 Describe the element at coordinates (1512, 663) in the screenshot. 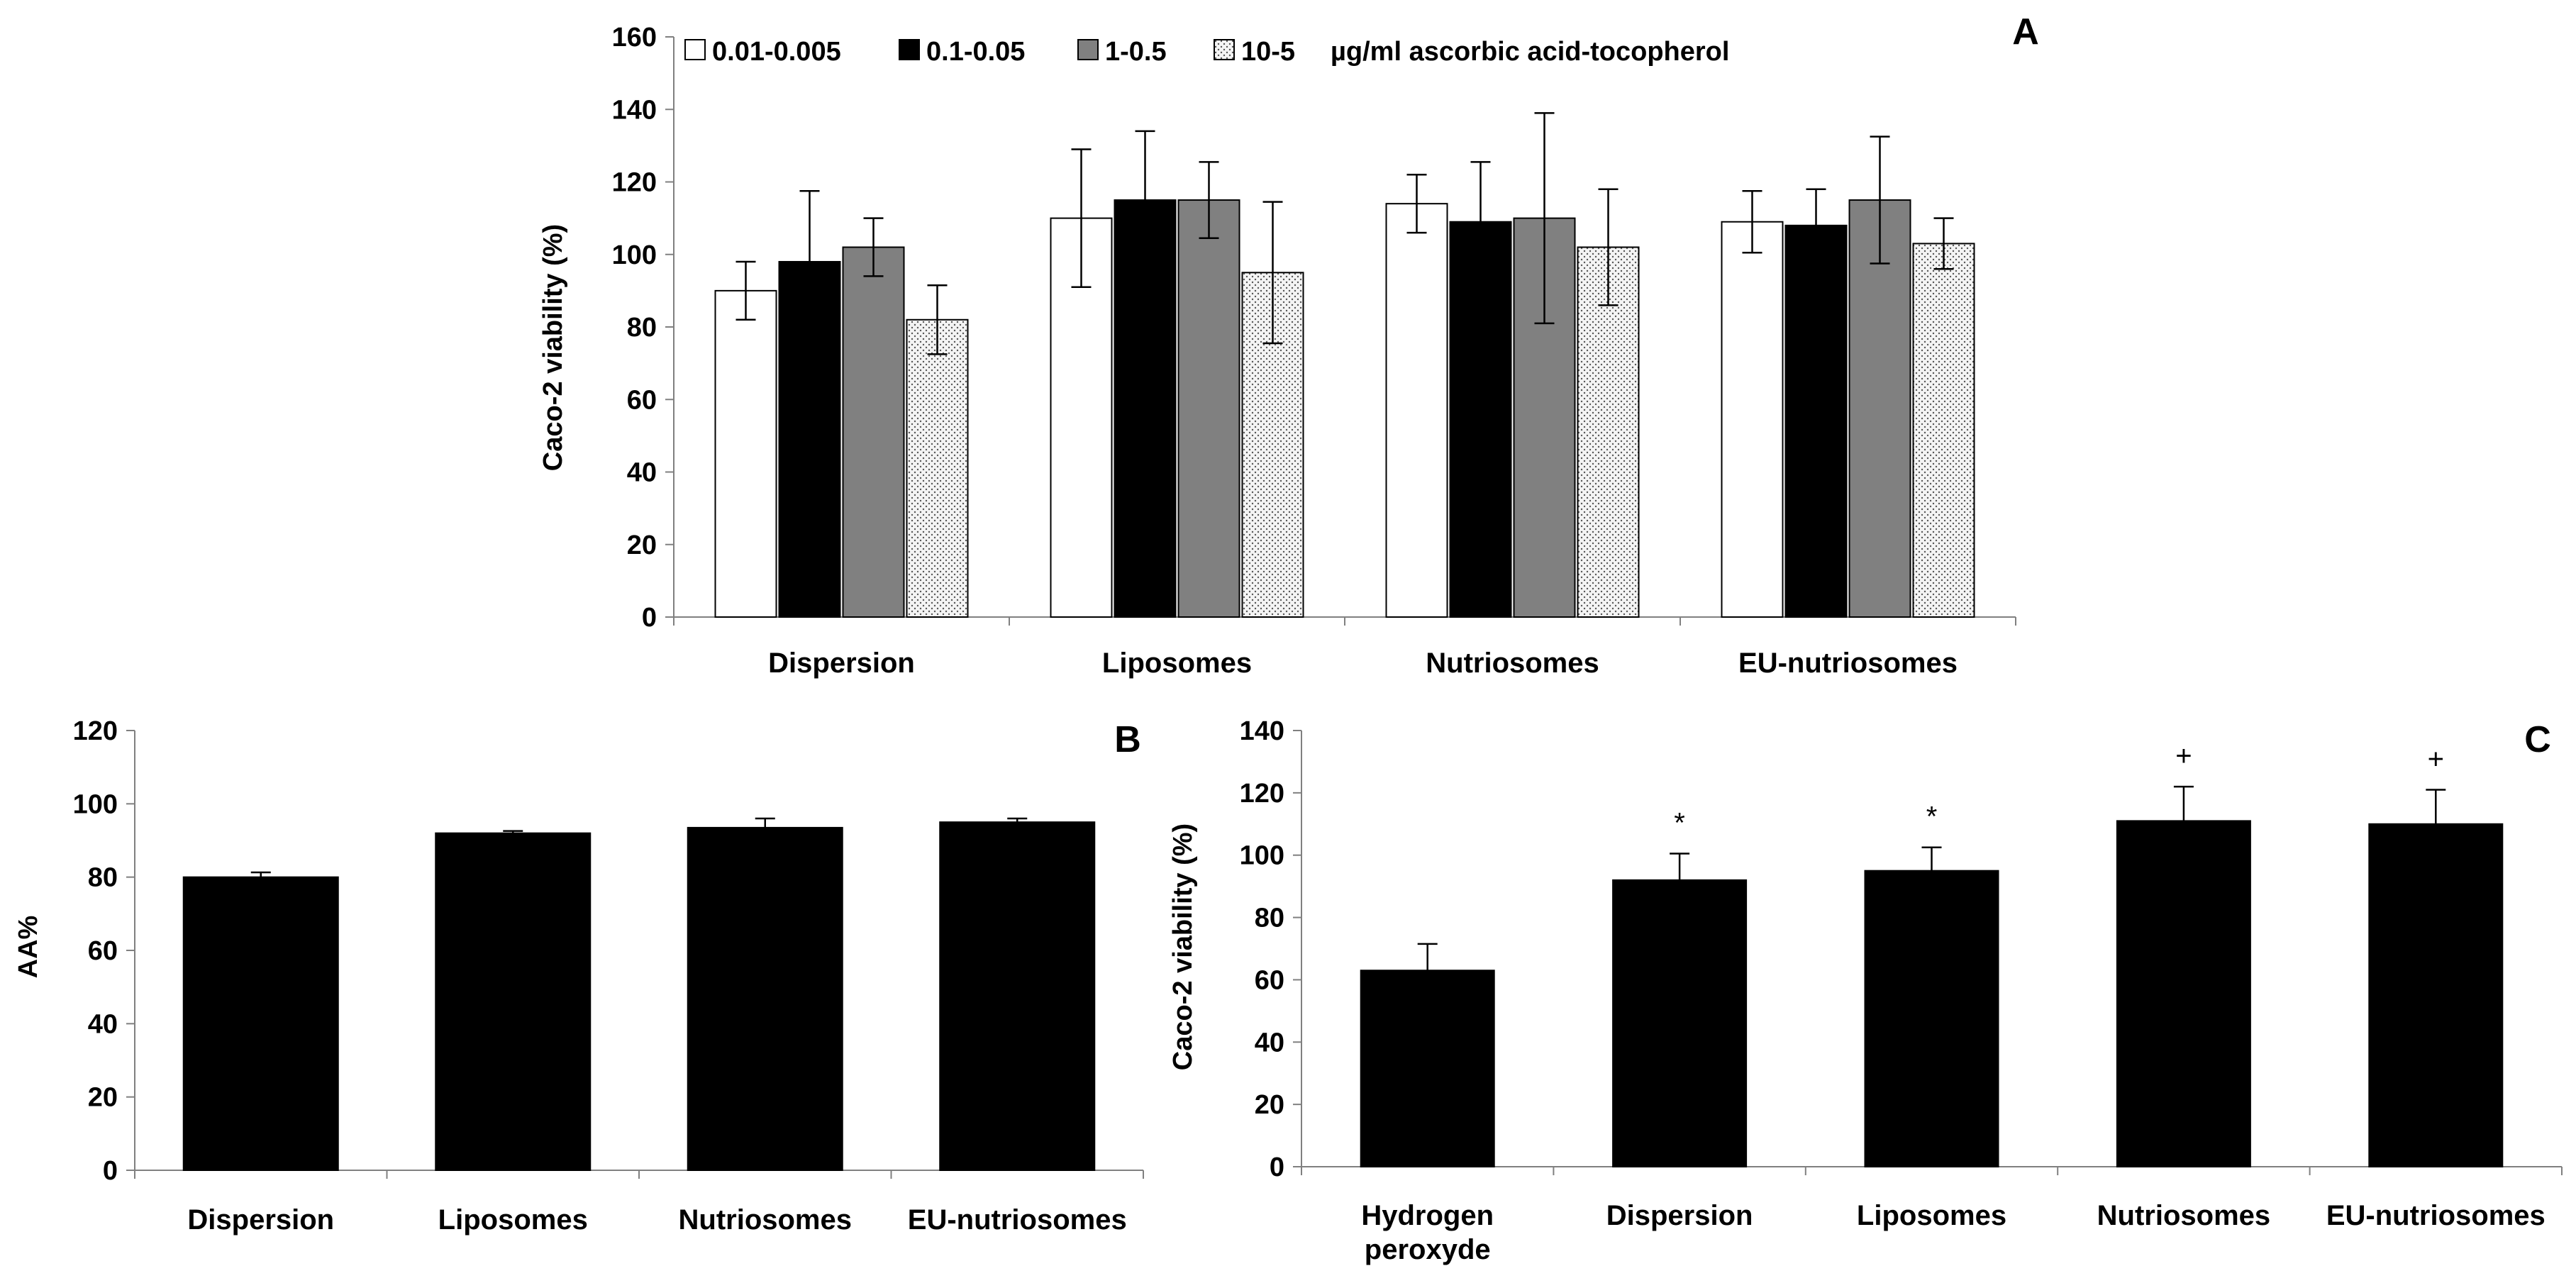

I see `panel-a-category-label: Nutriosomes` at that location.